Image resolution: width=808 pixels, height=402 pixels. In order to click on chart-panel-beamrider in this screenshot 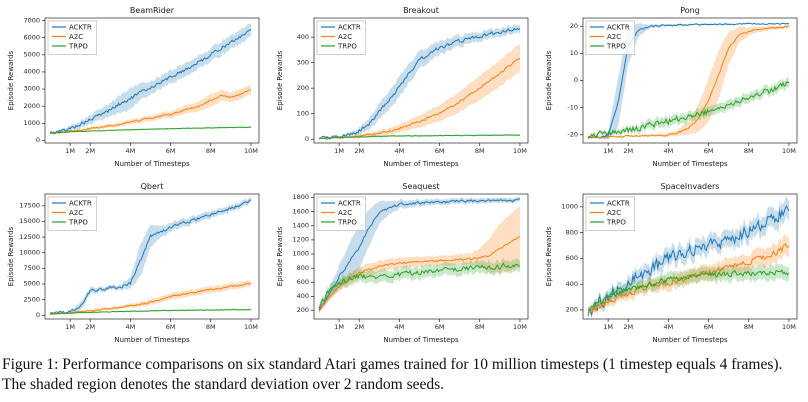, I will do `click(134, 88)`.